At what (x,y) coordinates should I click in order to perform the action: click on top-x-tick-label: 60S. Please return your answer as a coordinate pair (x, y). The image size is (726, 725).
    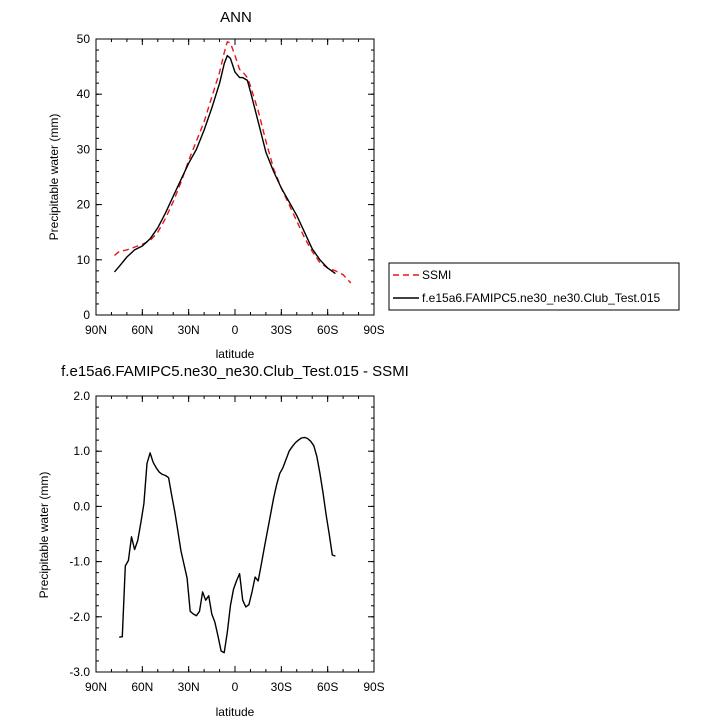
    Looking at the image, I should click on (327, 330).